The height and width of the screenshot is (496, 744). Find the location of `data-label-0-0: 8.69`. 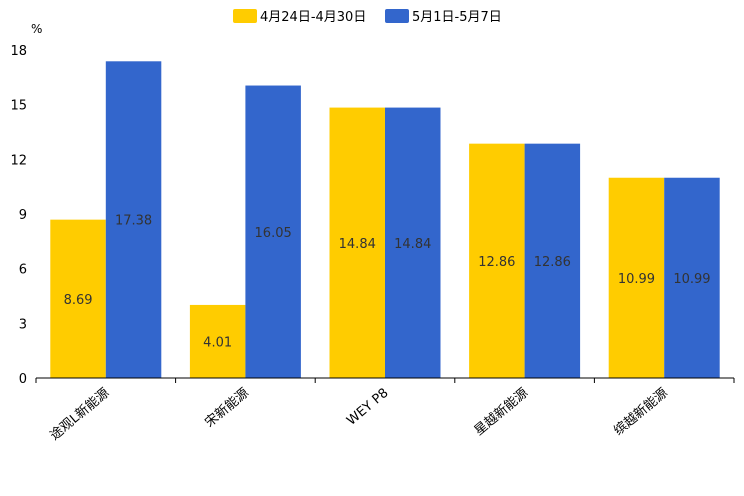

data-label-0-0: 8.69 is located at coordinates (78, 300).